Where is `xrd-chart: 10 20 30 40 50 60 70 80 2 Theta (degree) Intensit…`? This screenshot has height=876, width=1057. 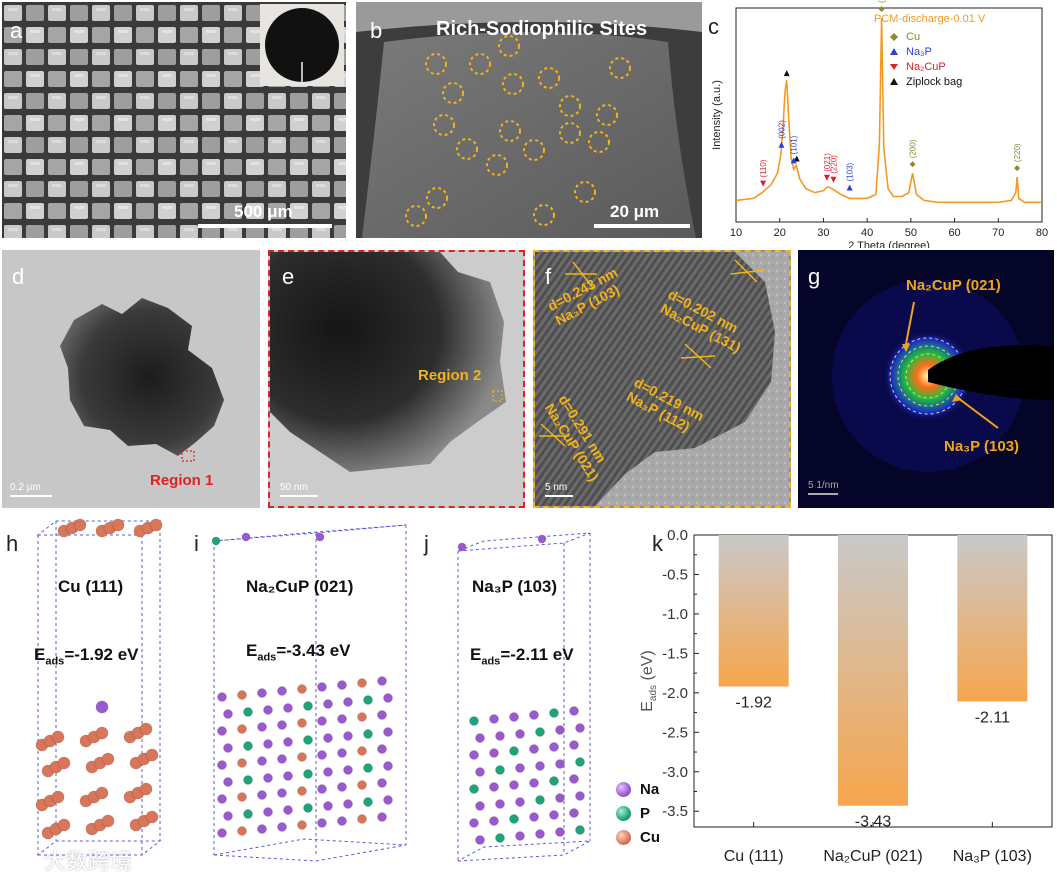
xrd-chart: 10 20 30 40 50 60 70 80 2 Theta (degree) Intensit… is located at coordinates (879, 124).